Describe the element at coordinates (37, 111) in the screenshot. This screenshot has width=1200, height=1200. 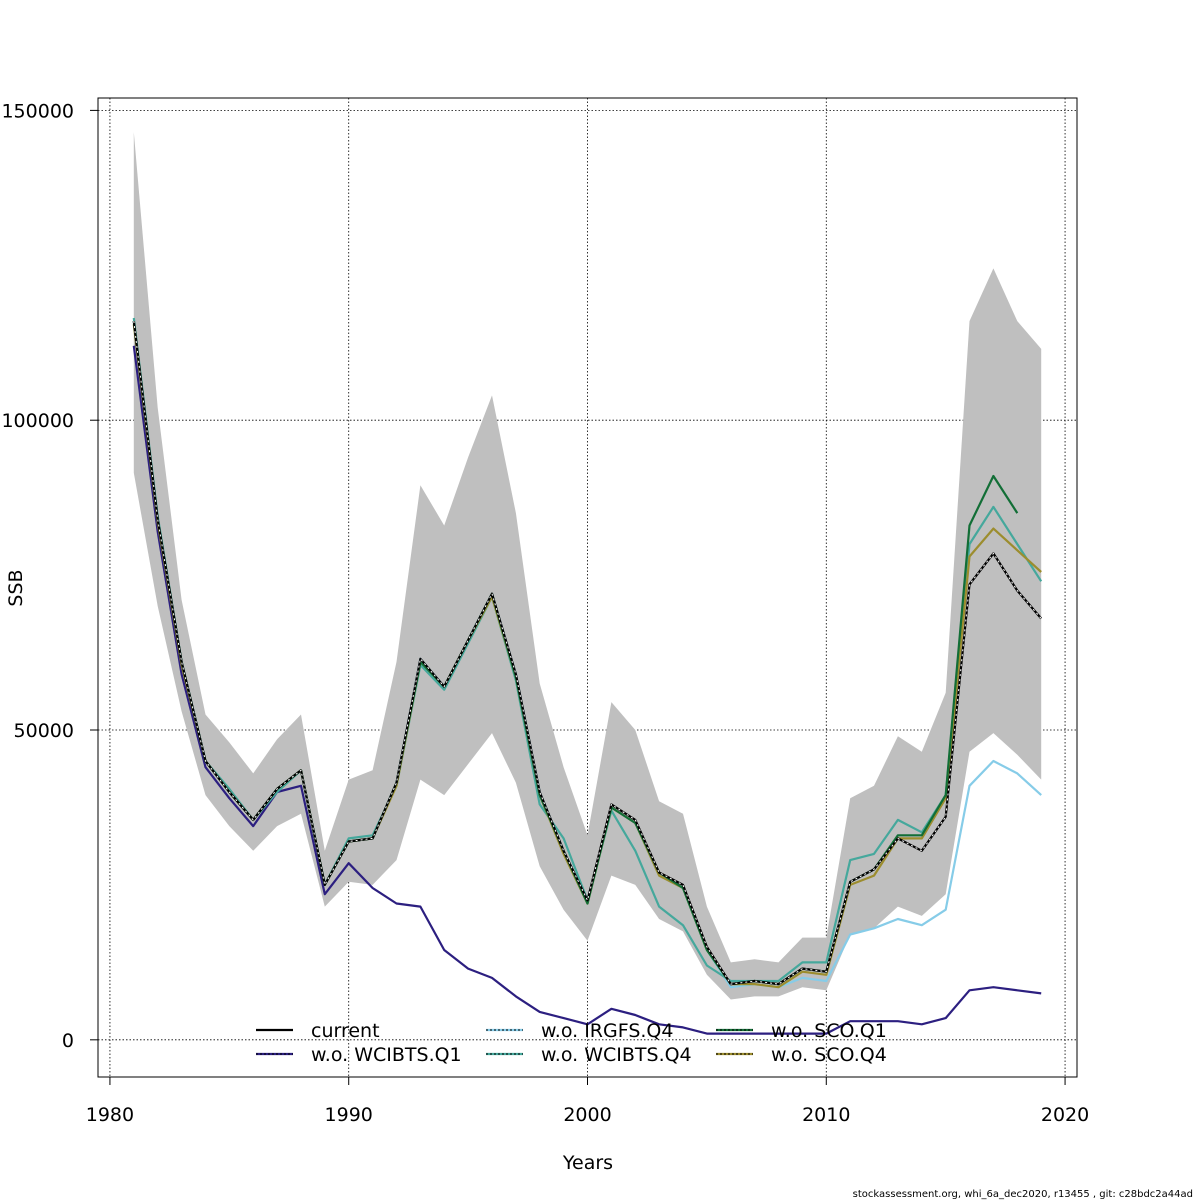
I see `y-tick-label-150000: 150000` at that location.